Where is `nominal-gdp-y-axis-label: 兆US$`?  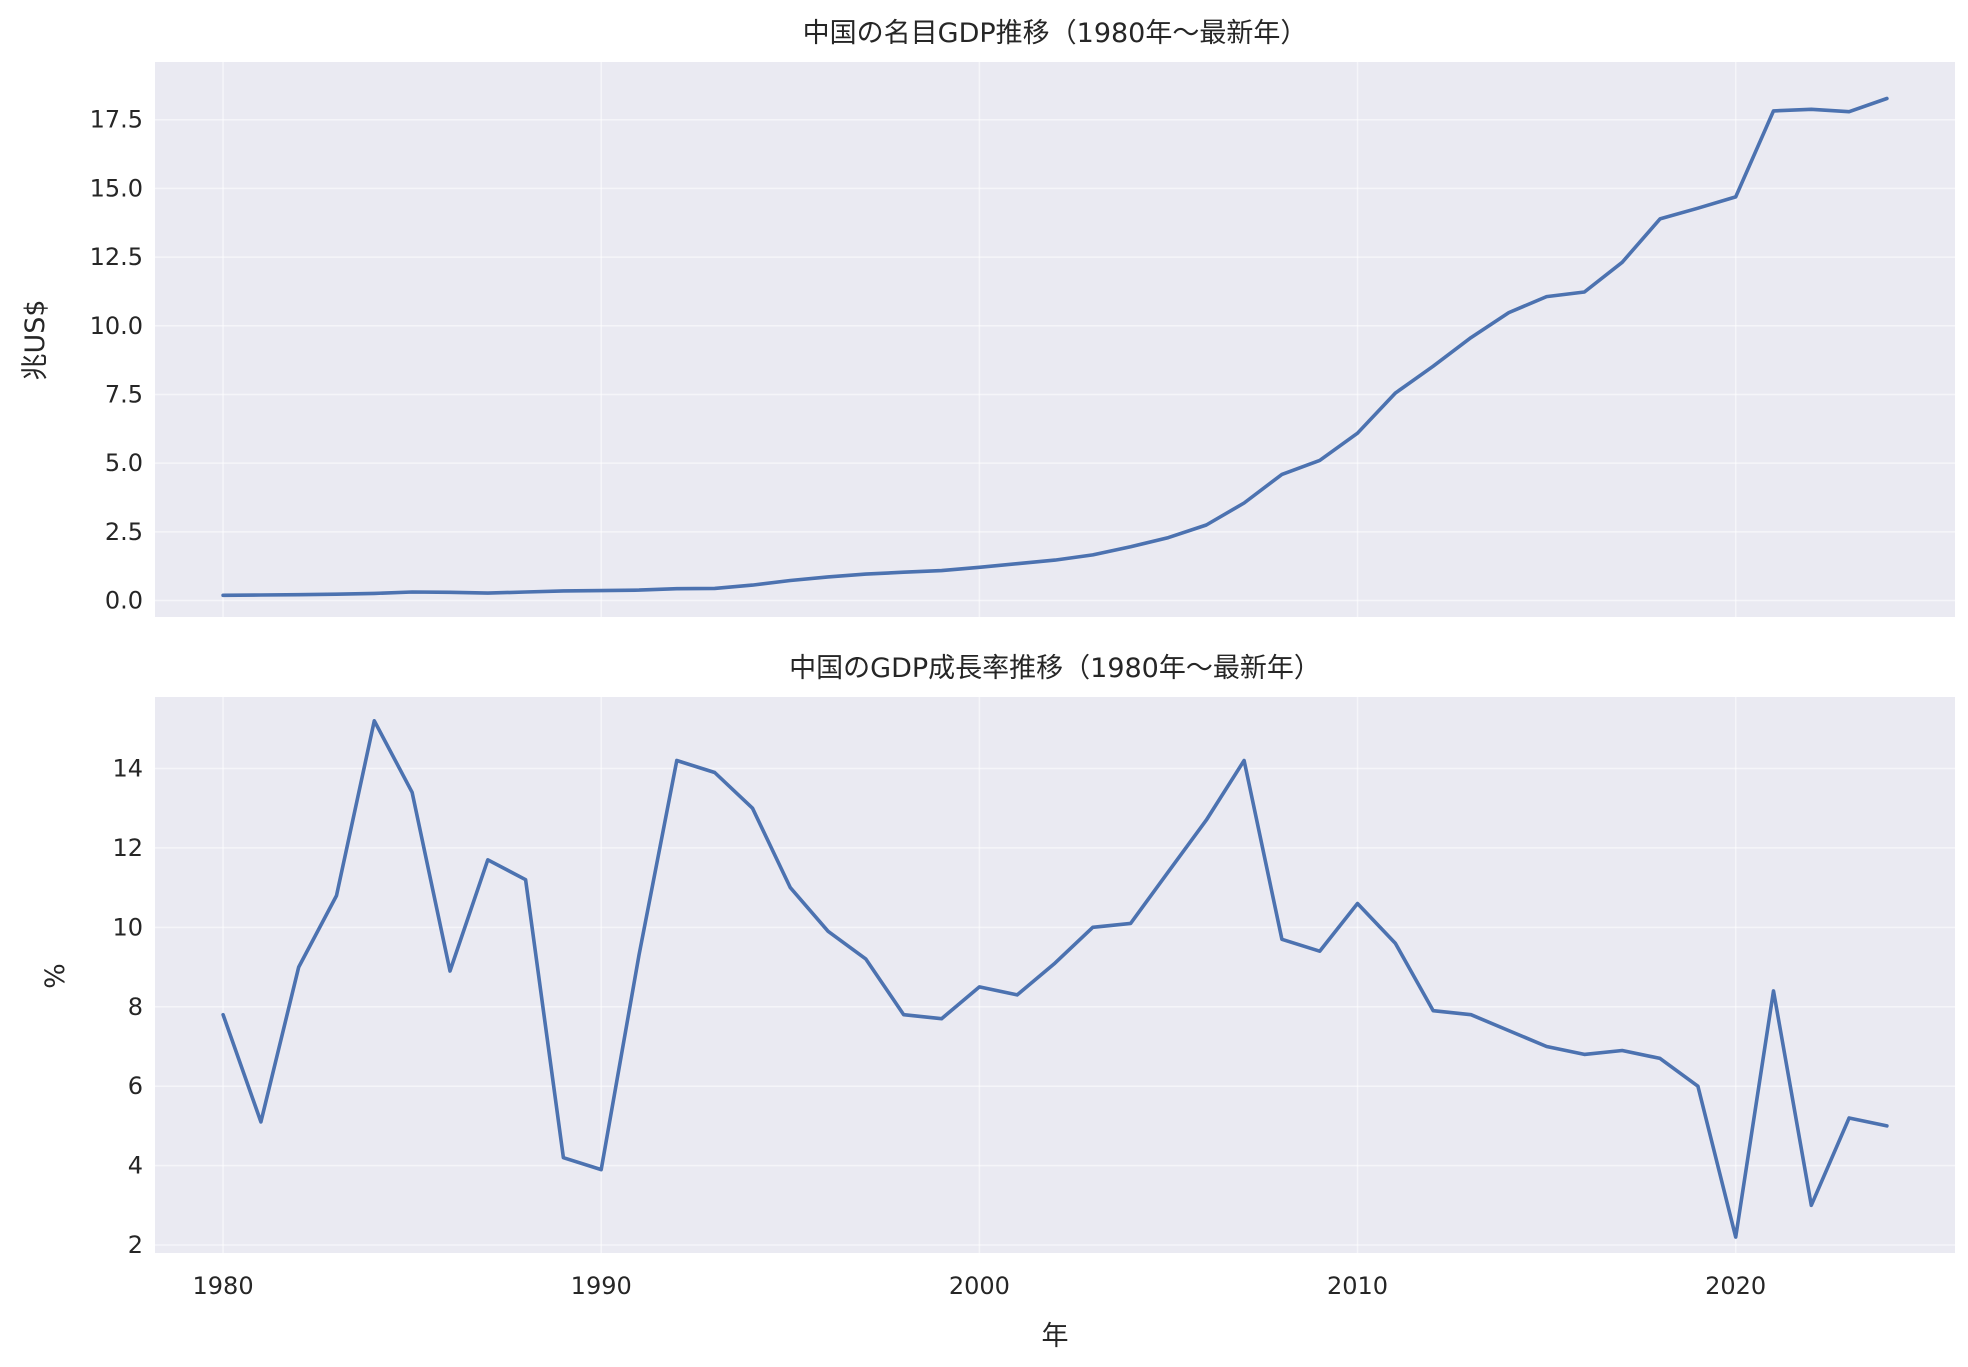 nominal-gdp-y-axis-label: 兆US$ is located at coordinates (35, 339).